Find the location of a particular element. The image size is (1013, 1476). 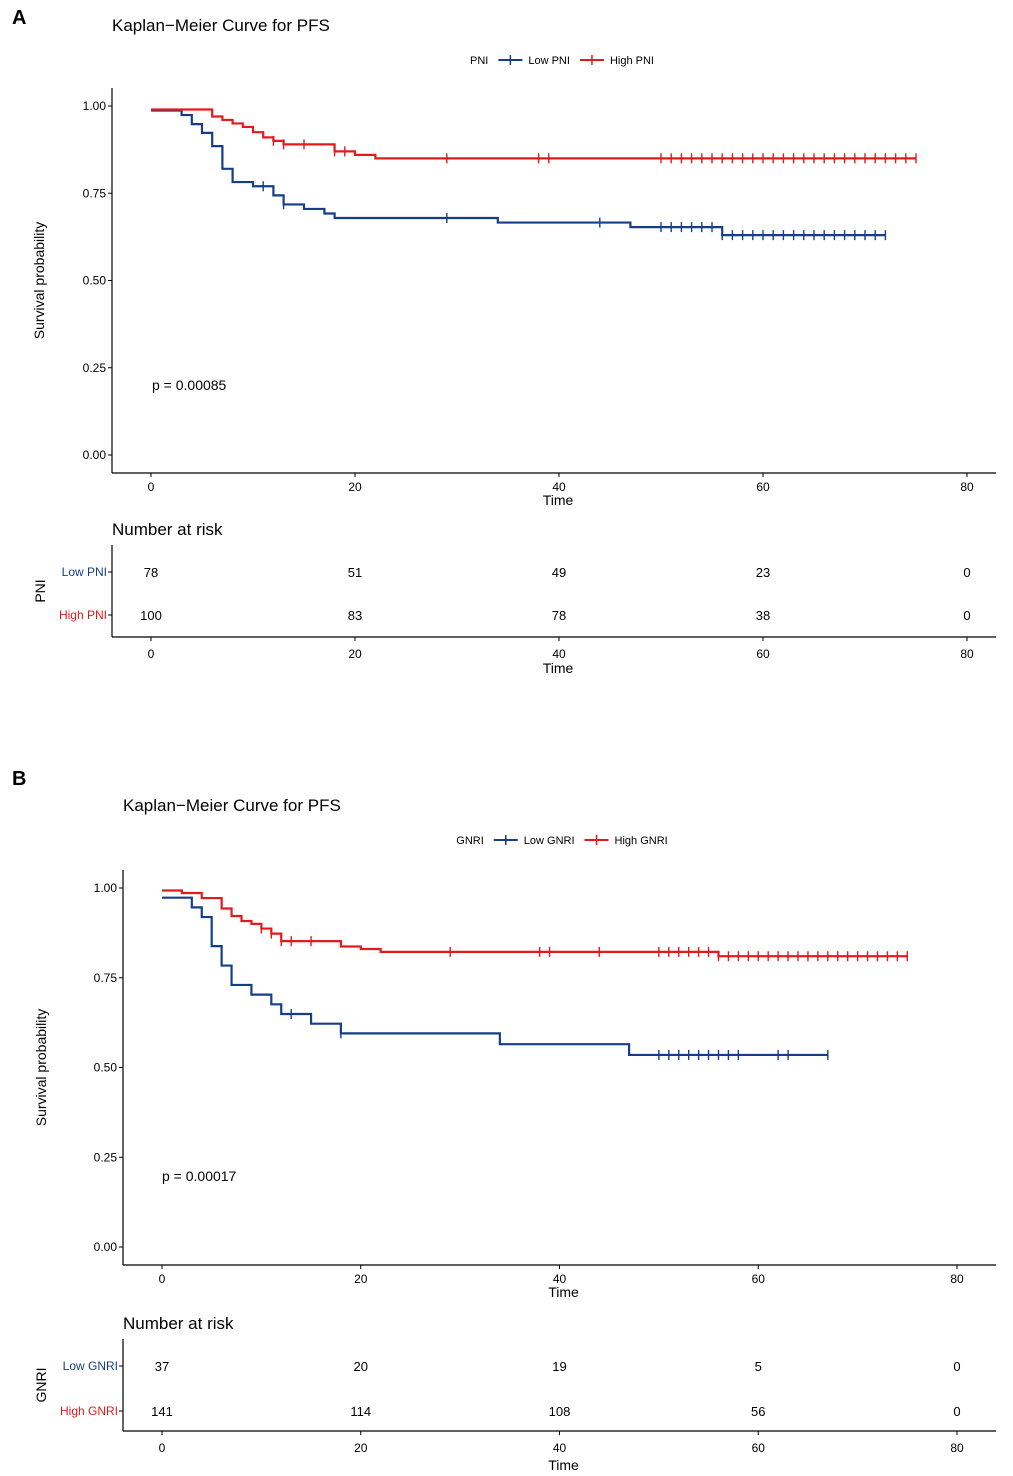

risk-count: 108 is located at coordinates (560, 1411).